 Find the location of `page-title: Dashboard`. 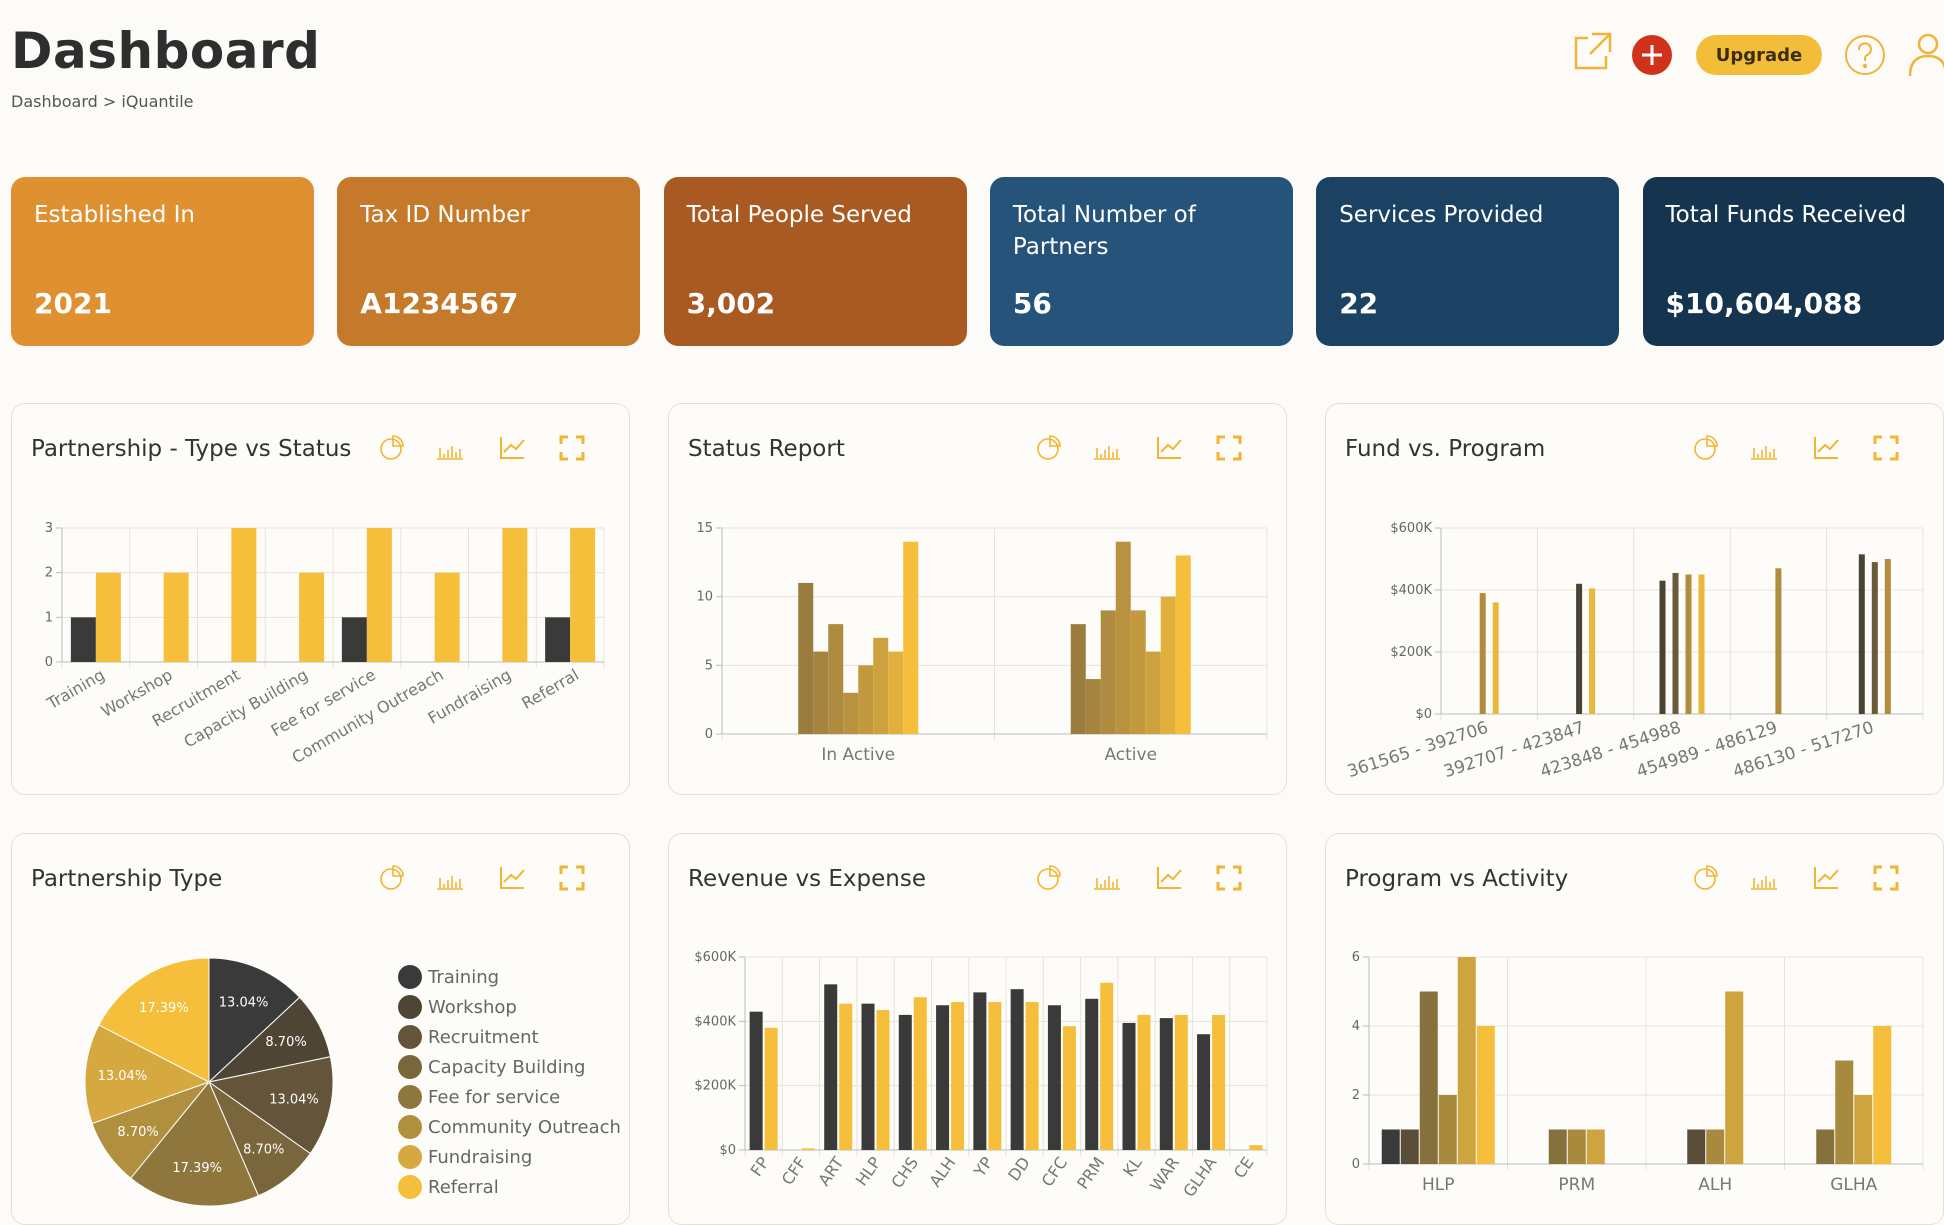

page-title: Dashboard is located at coordinates (165, 51).